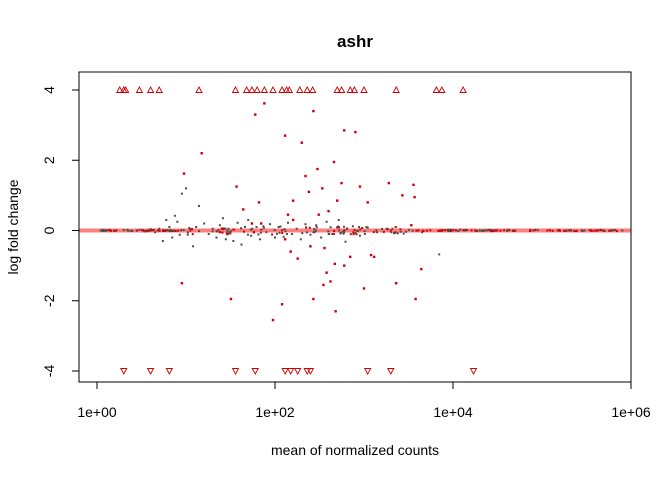  What do you see at coordinates (453, 412) in the screenshot?
I see `x-tick-label: 1e+04` at bounding box center [453, 412].